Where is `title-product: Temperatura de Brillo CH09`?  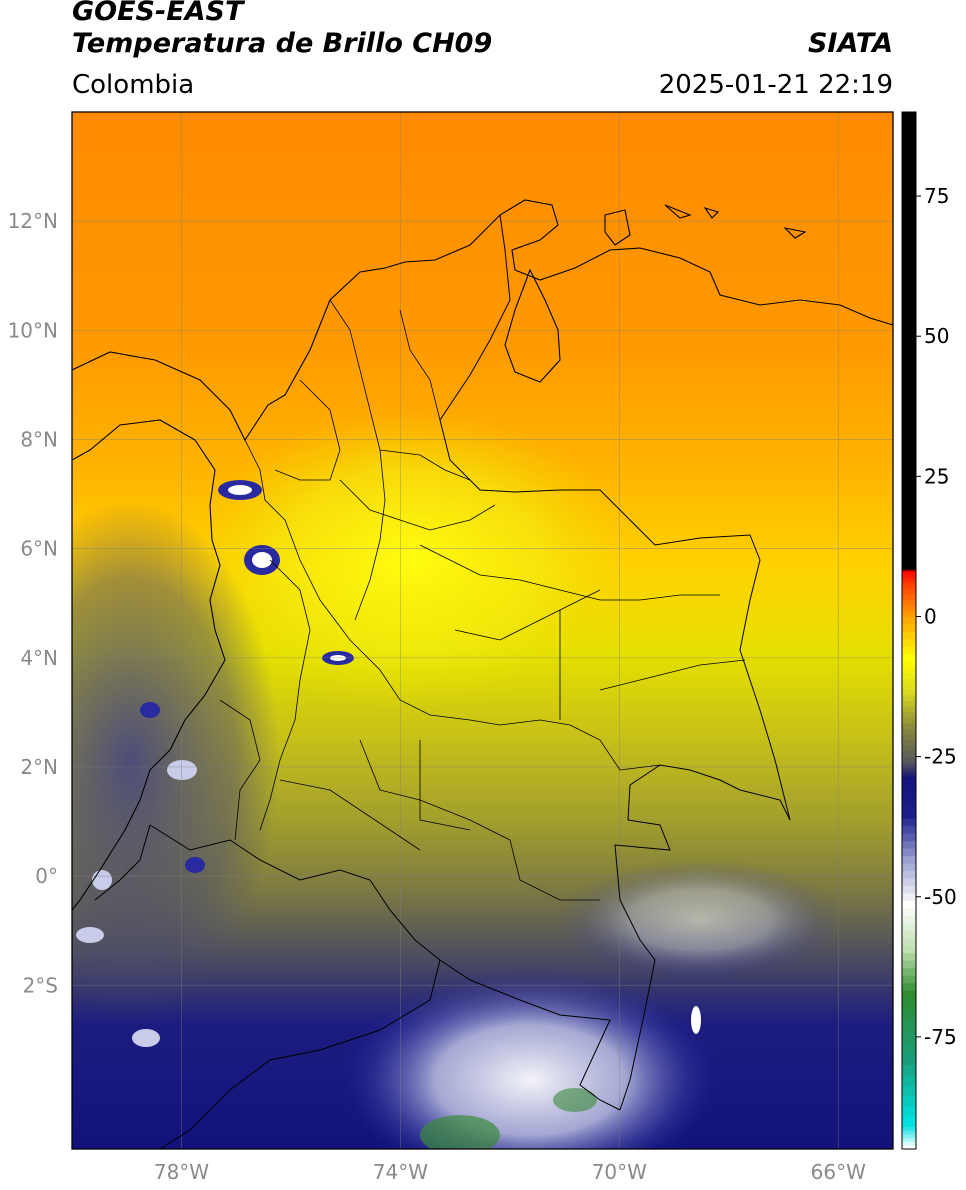 title-product: Temperatura de Brillo CH09 is located at coordinates (282, 43).